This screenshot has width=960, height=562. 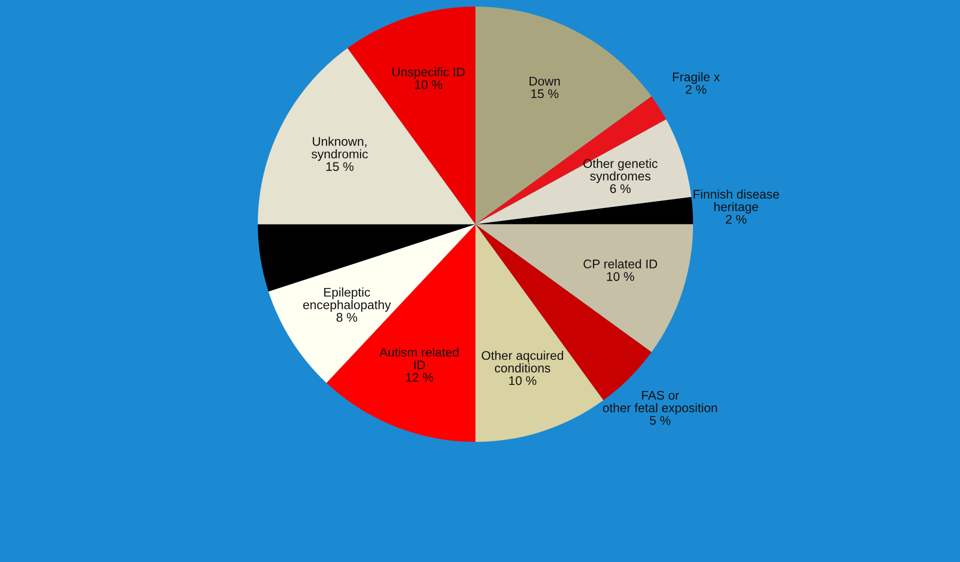 I want to click on data-label: 5 %, so click(x=660, y=420).